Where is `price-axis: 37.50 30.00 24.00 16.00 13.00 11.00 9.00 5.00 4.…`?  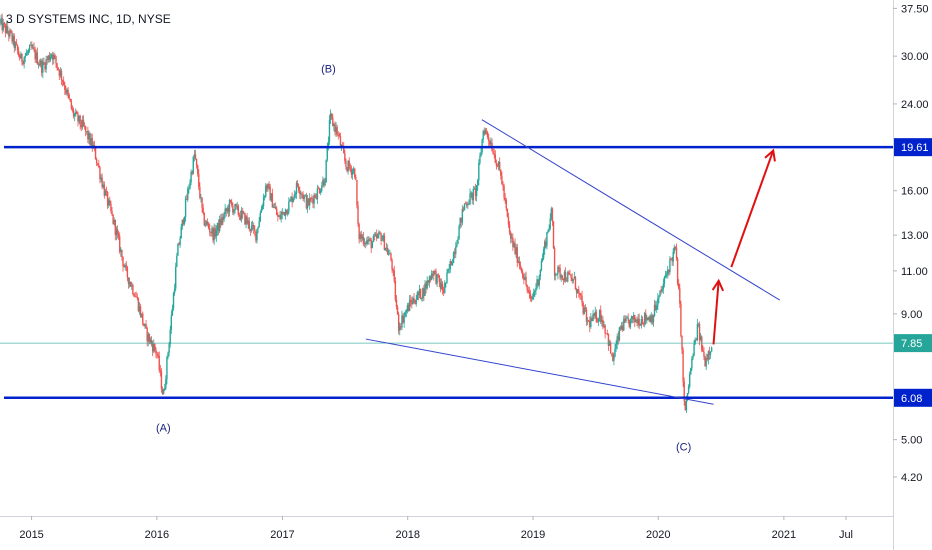 price-axis: 37.50 30.00 24.00 16.00 13.00 11.00 9.00 5.00 4.… is located at coordinates (912, 243).